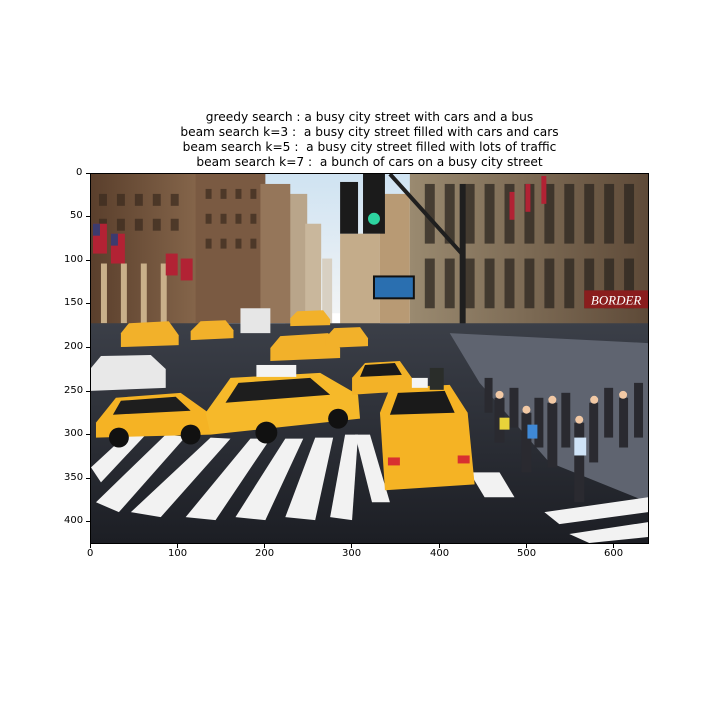 Image resolution: width=720 pixels, height=720 pixels. Describe the element at coordinates (440, 553) in the screenshot. I see `x-tick-label: 400` at that location.